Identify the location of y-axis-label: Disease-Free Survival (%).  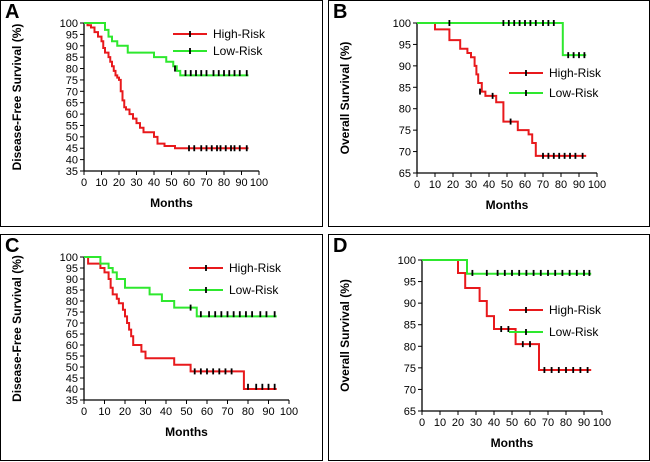
(17, 328).